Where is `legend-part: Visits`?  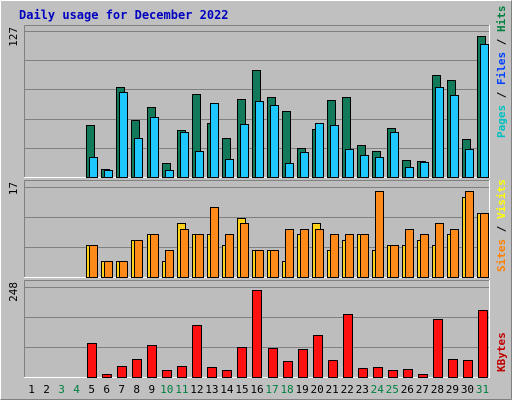
legend-part: Visits is located at coordinates (501, 199).